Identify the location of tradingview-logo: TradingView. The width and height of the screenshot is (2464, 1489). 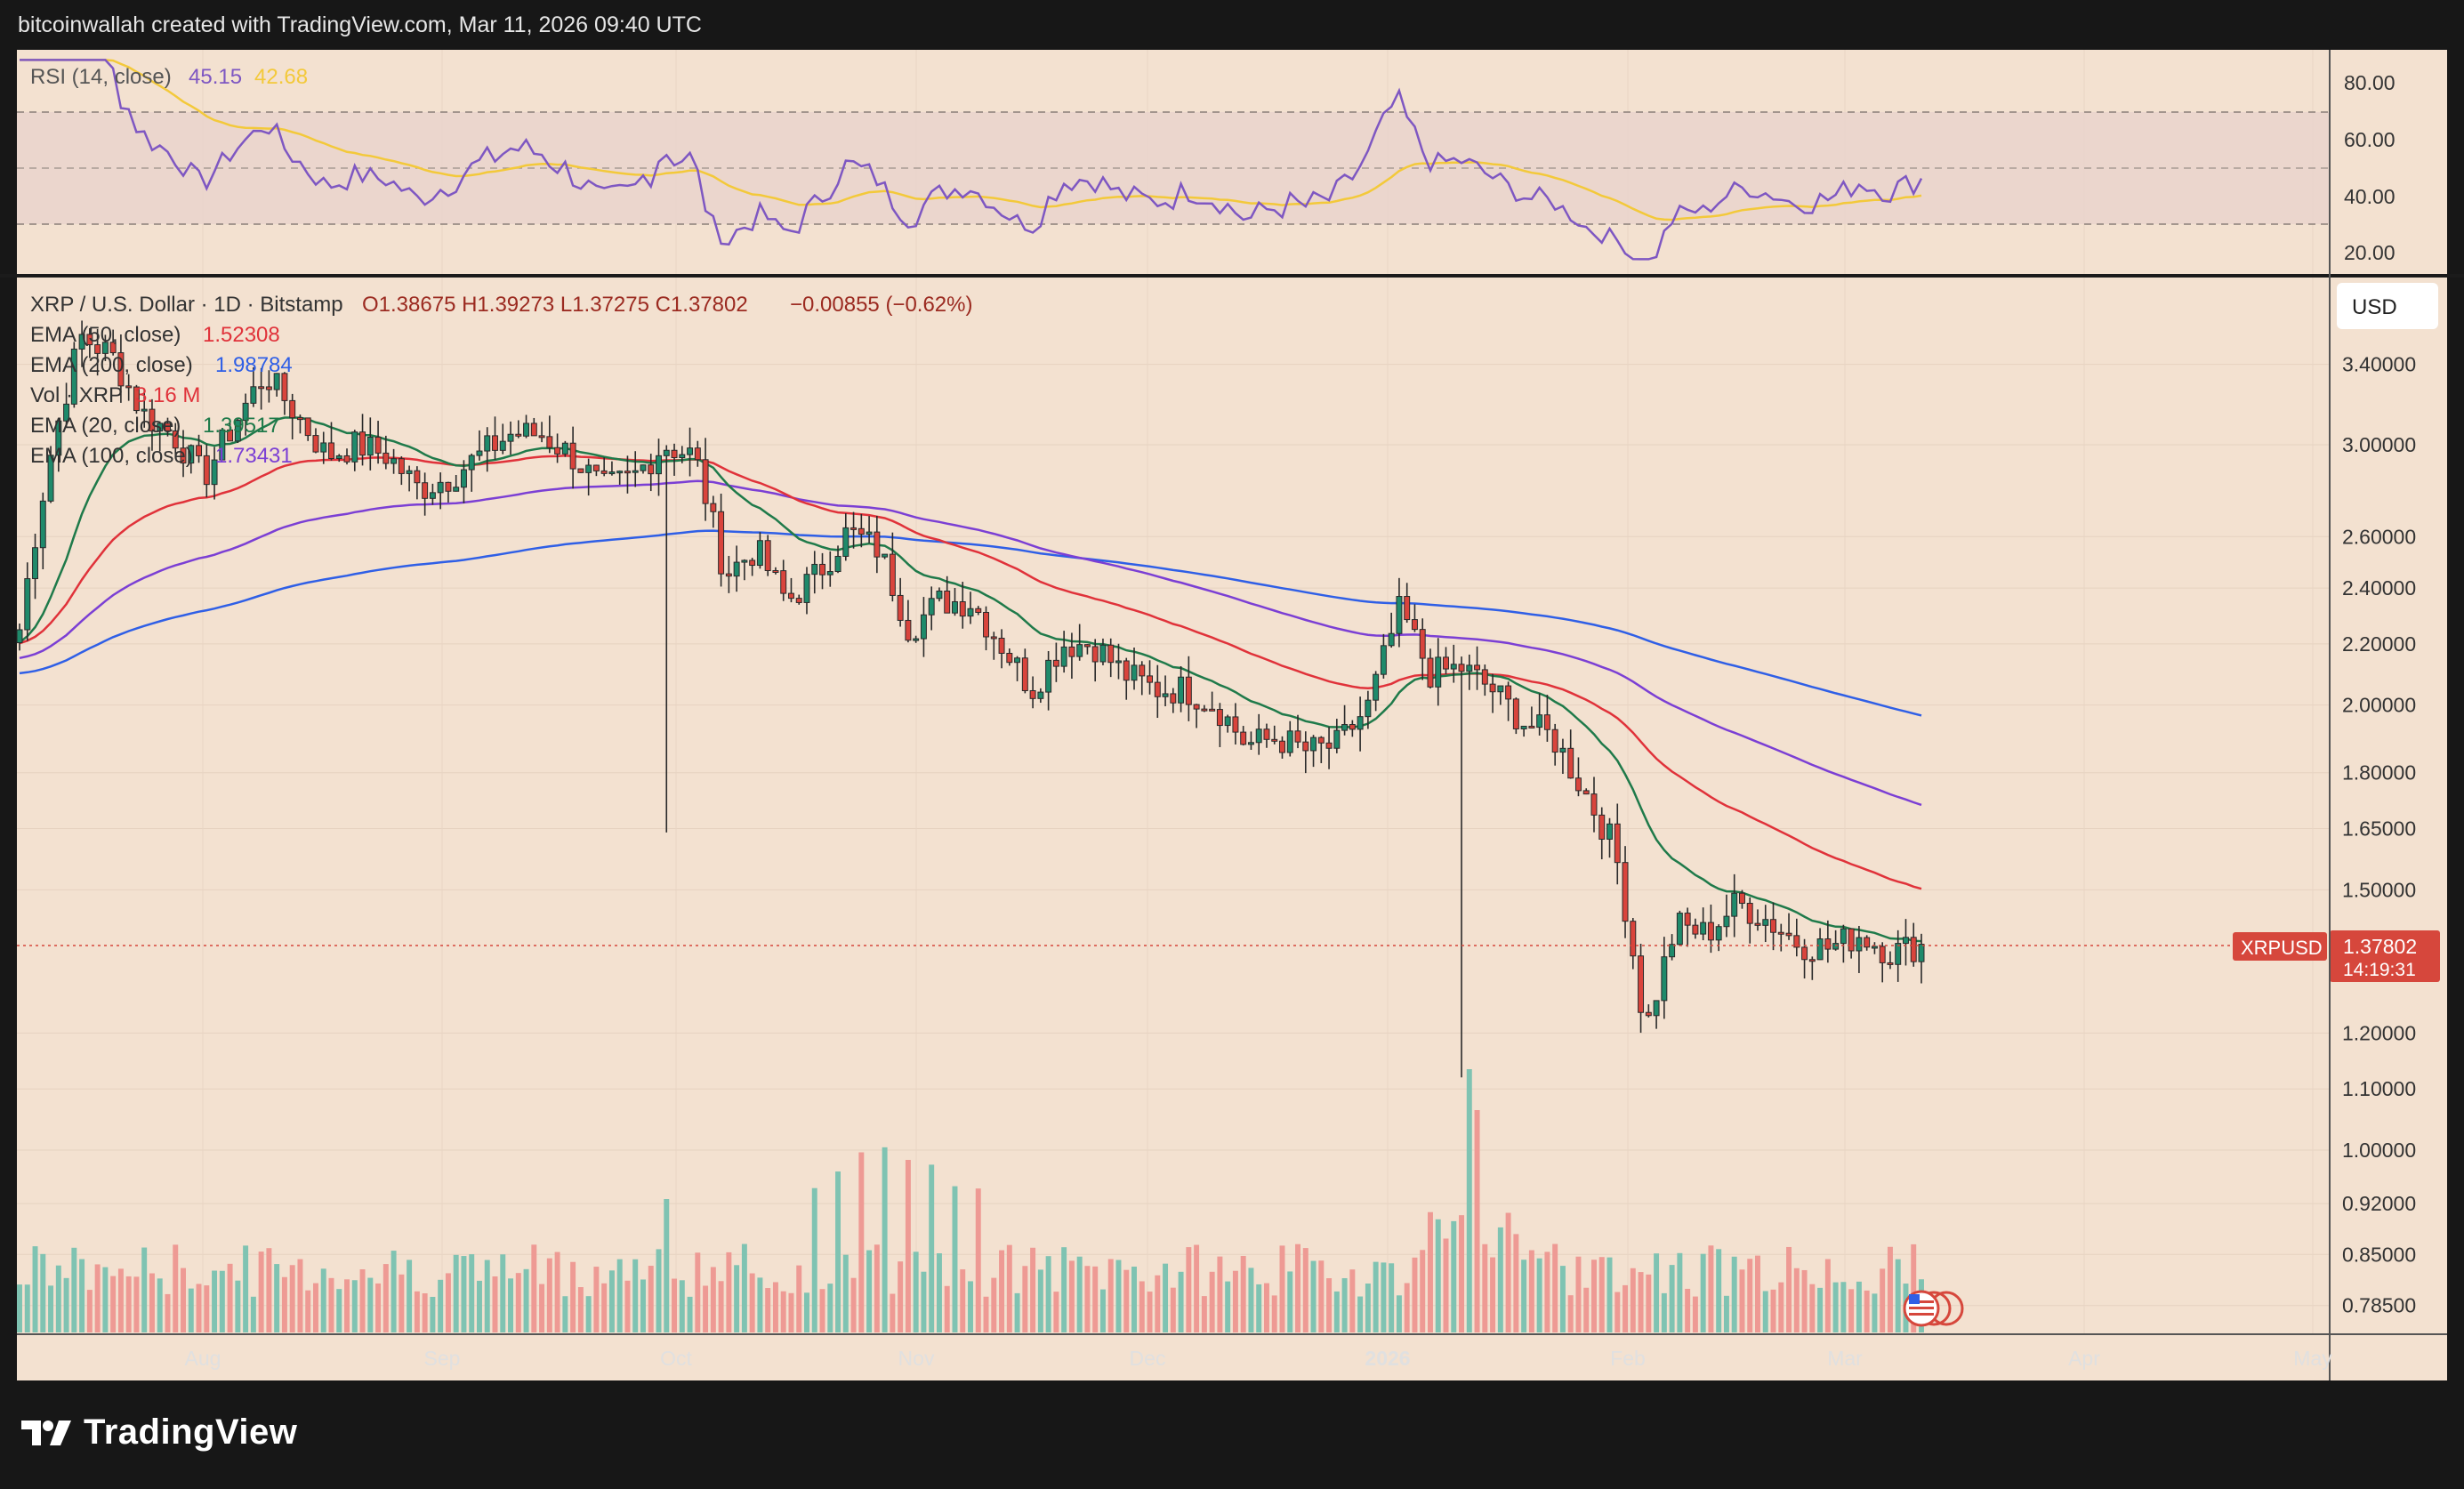
(159, 1433).